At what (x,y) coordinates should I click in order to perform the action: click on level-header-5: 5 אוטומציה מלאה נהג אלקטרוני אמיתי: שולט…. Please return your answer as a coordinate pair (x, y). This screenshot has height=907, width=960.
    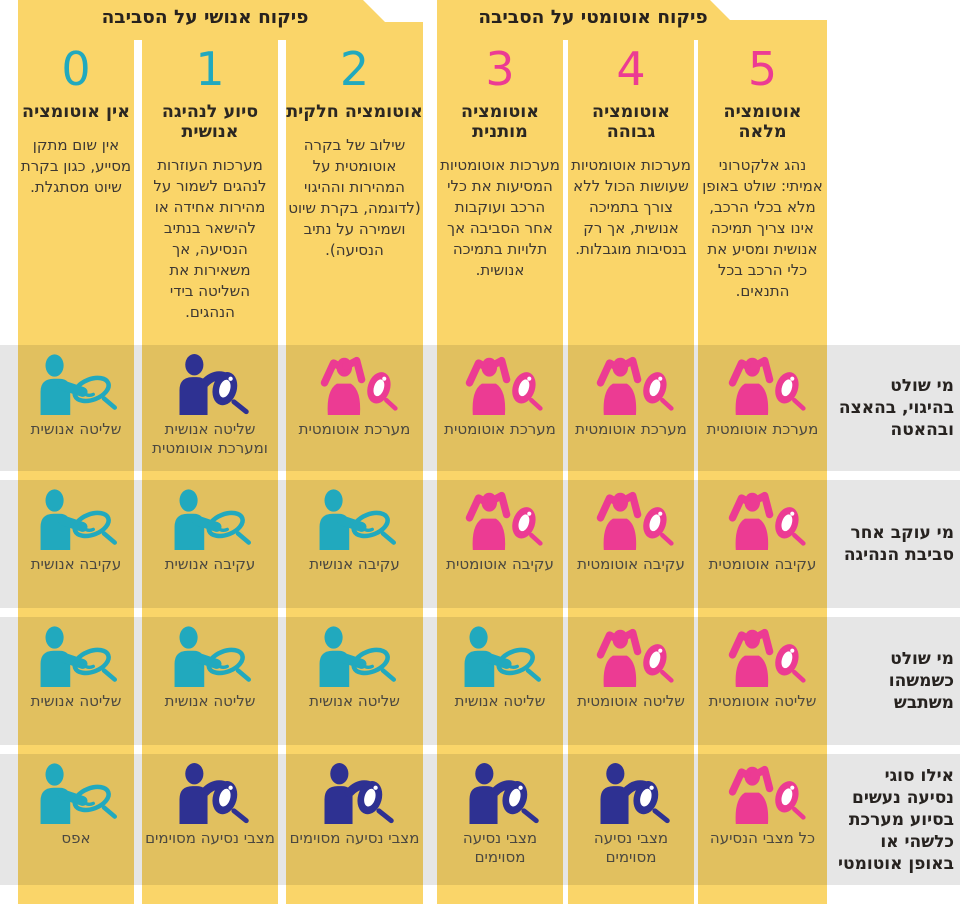
    Looking at the image, I should click on (762, 171).